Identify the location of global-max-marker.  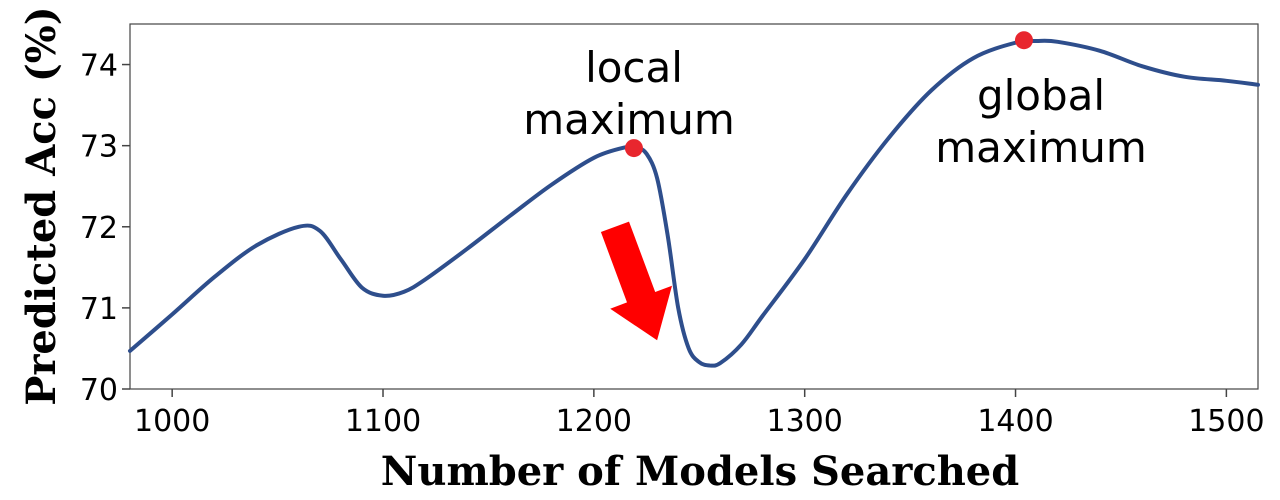
(1023, 40).